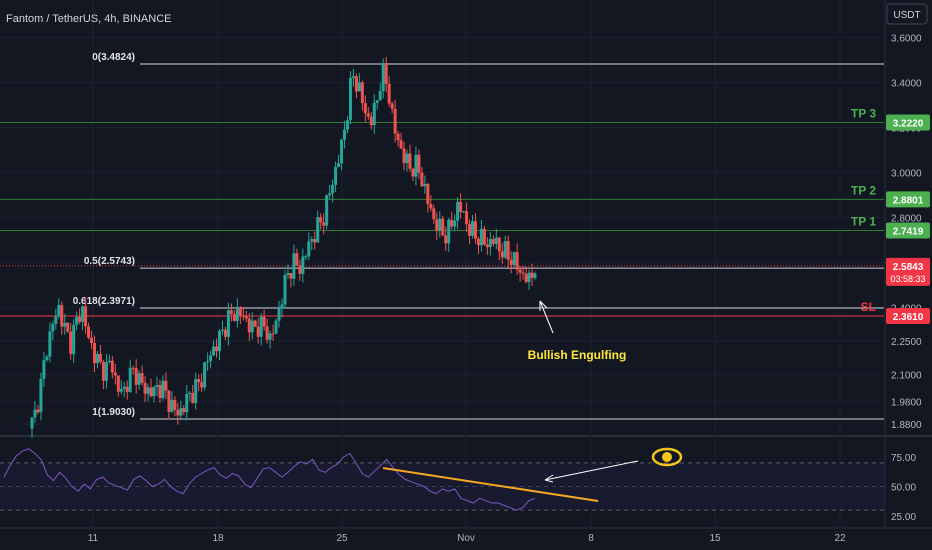  Describe the element at coordinates (715, 538) in the screenshot. I see `time-tick-label: 15` at that location.